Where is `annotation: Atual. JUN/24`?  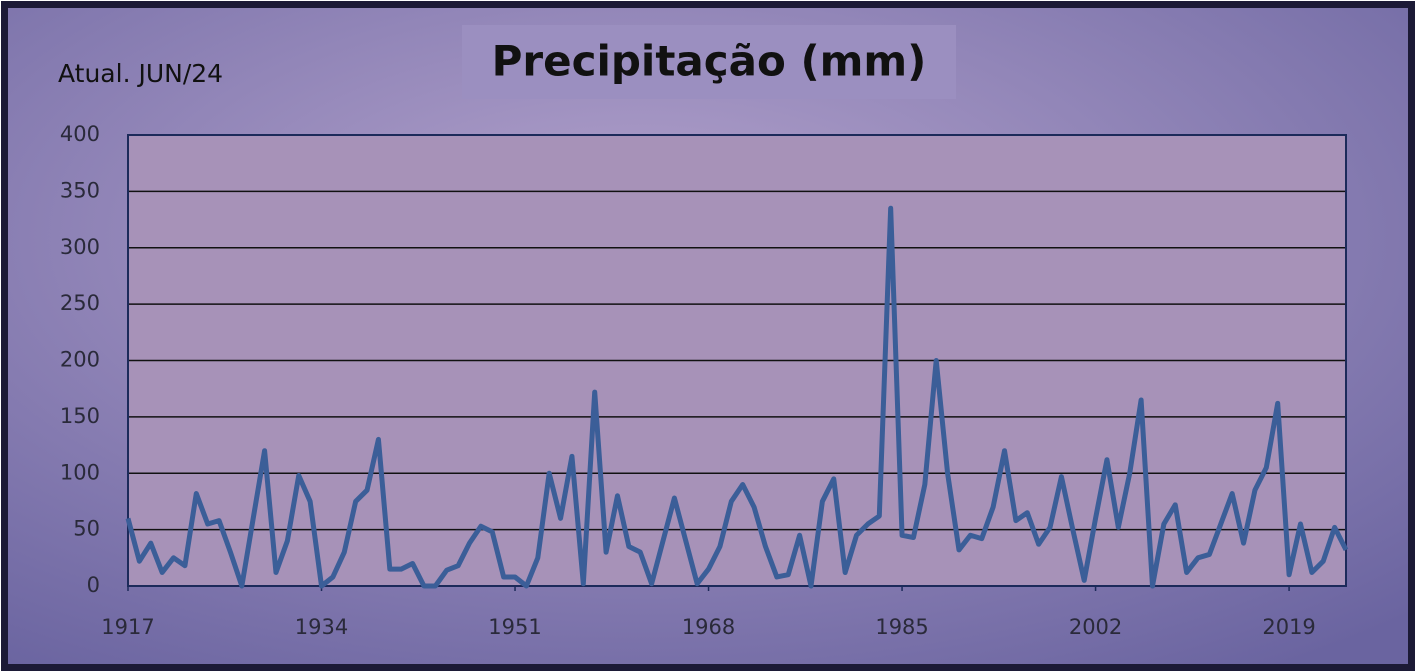 annotation: Atual. JUN/24 is located at coordinates (140, 73).